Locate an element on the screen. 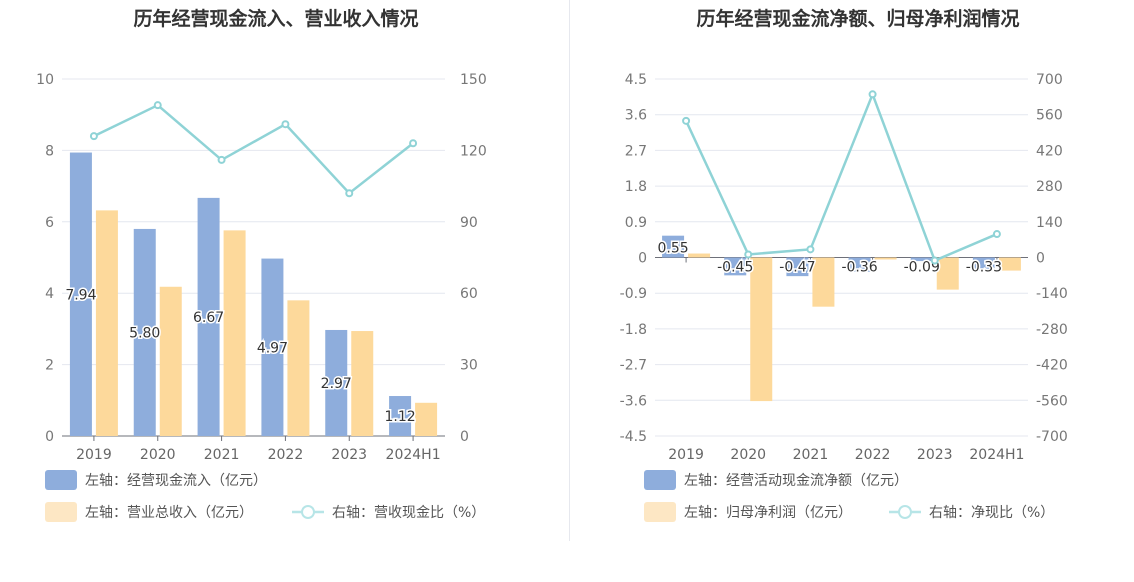  y-left-tick-label: -3.6 is located at coordinates (633, 401).